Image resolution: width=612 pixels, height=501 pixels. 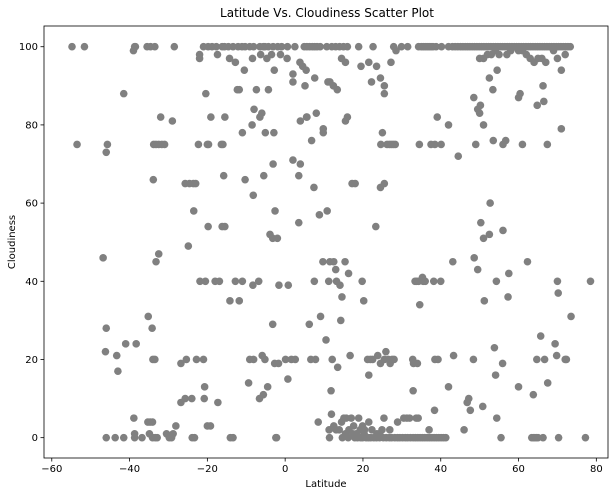 What do you see at coordinates (325, 484) in the screenshot?
I see `x-axis-label: Latitude` at bounding box center [325, 484].